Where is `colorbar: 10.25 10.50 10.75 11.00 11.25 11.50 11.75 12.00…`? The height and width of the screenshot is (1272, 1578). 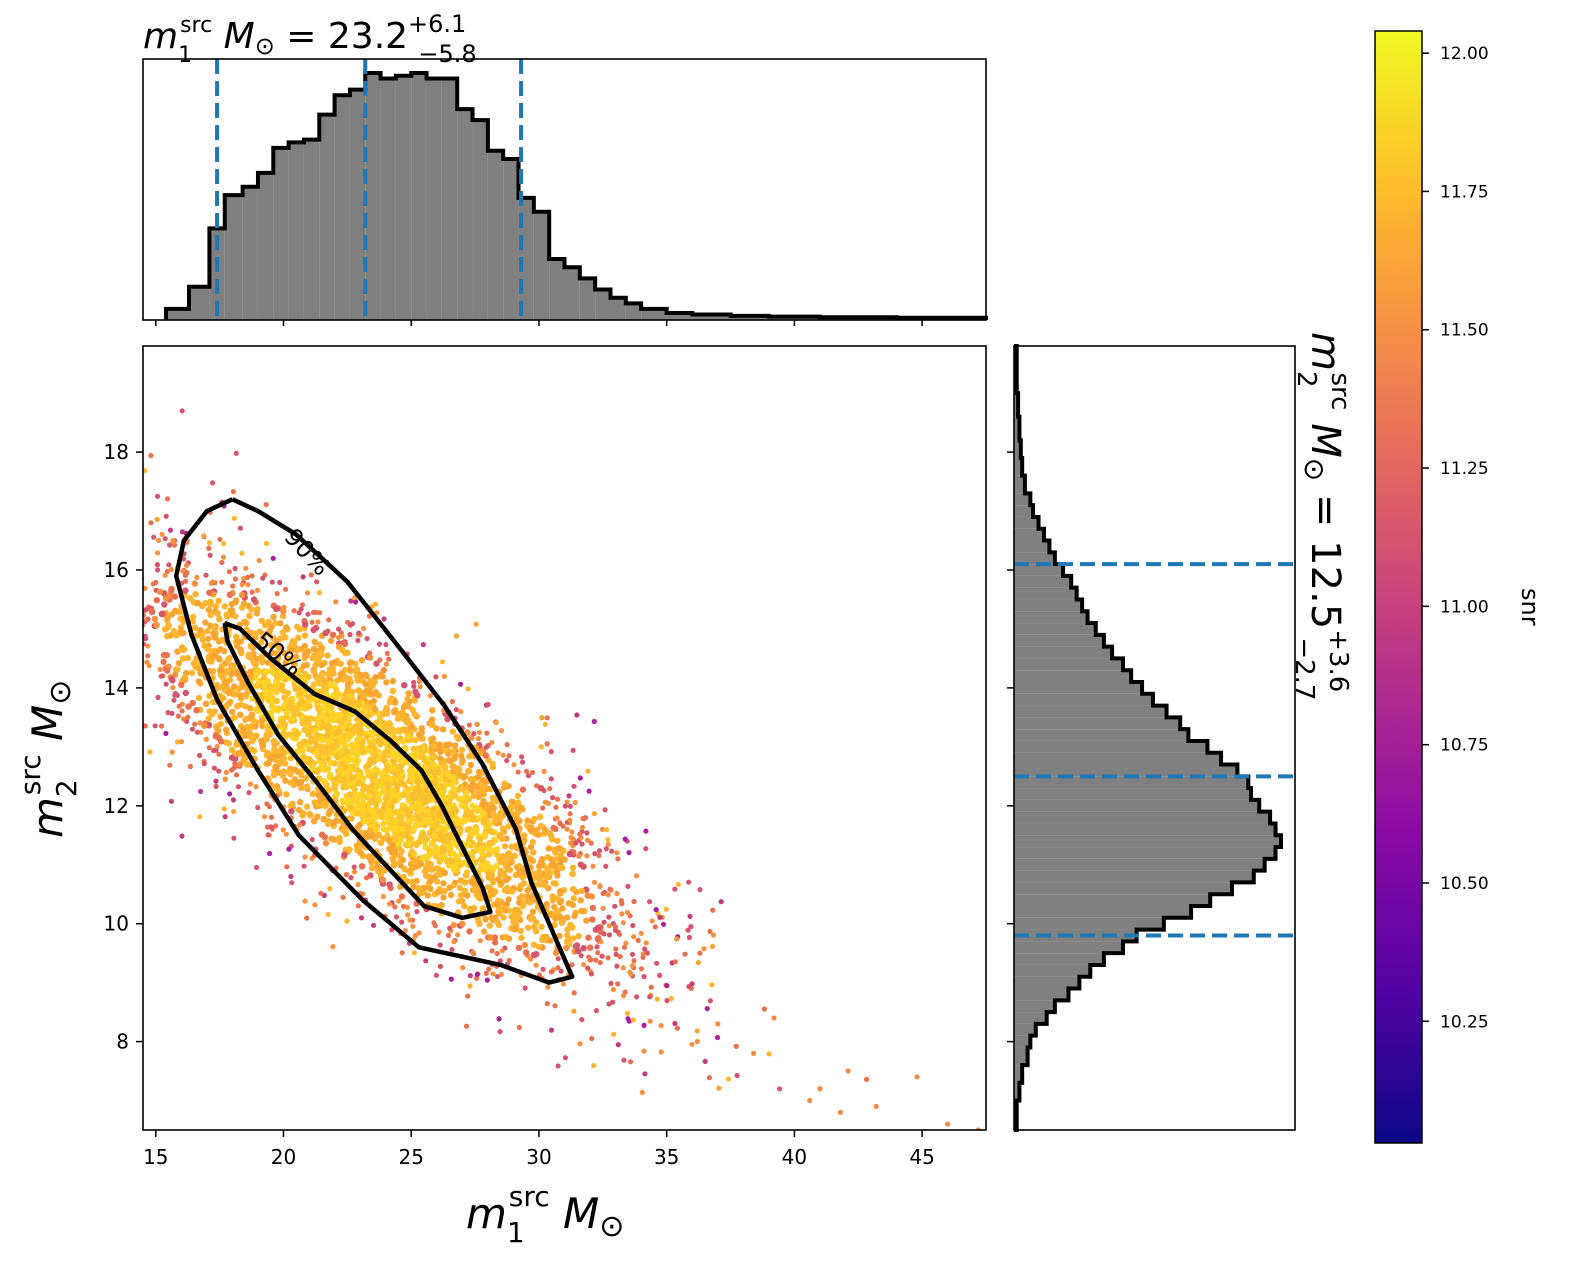 colorbar: 10.25 10.50 10.75 11.00 11.25 11.50 11.75 12.00… is located at coordinates (1459, 587).